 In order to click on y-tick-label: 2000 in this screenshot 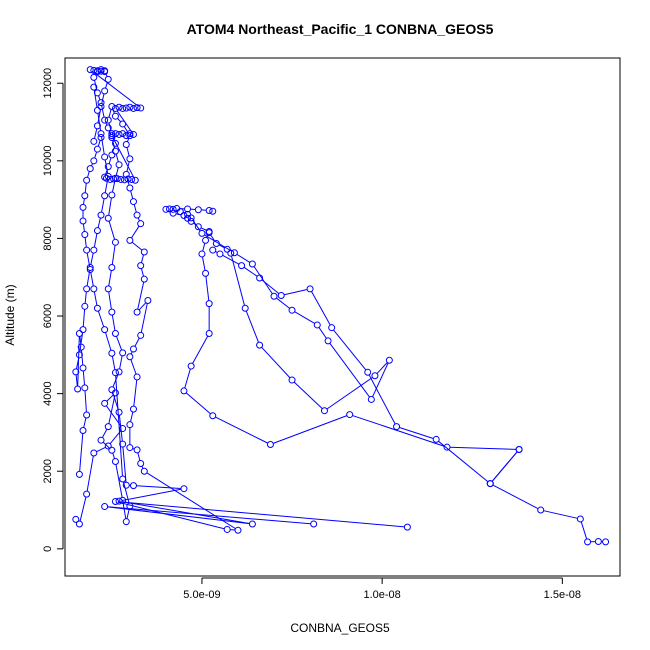, I will do `click(48, 471)`.